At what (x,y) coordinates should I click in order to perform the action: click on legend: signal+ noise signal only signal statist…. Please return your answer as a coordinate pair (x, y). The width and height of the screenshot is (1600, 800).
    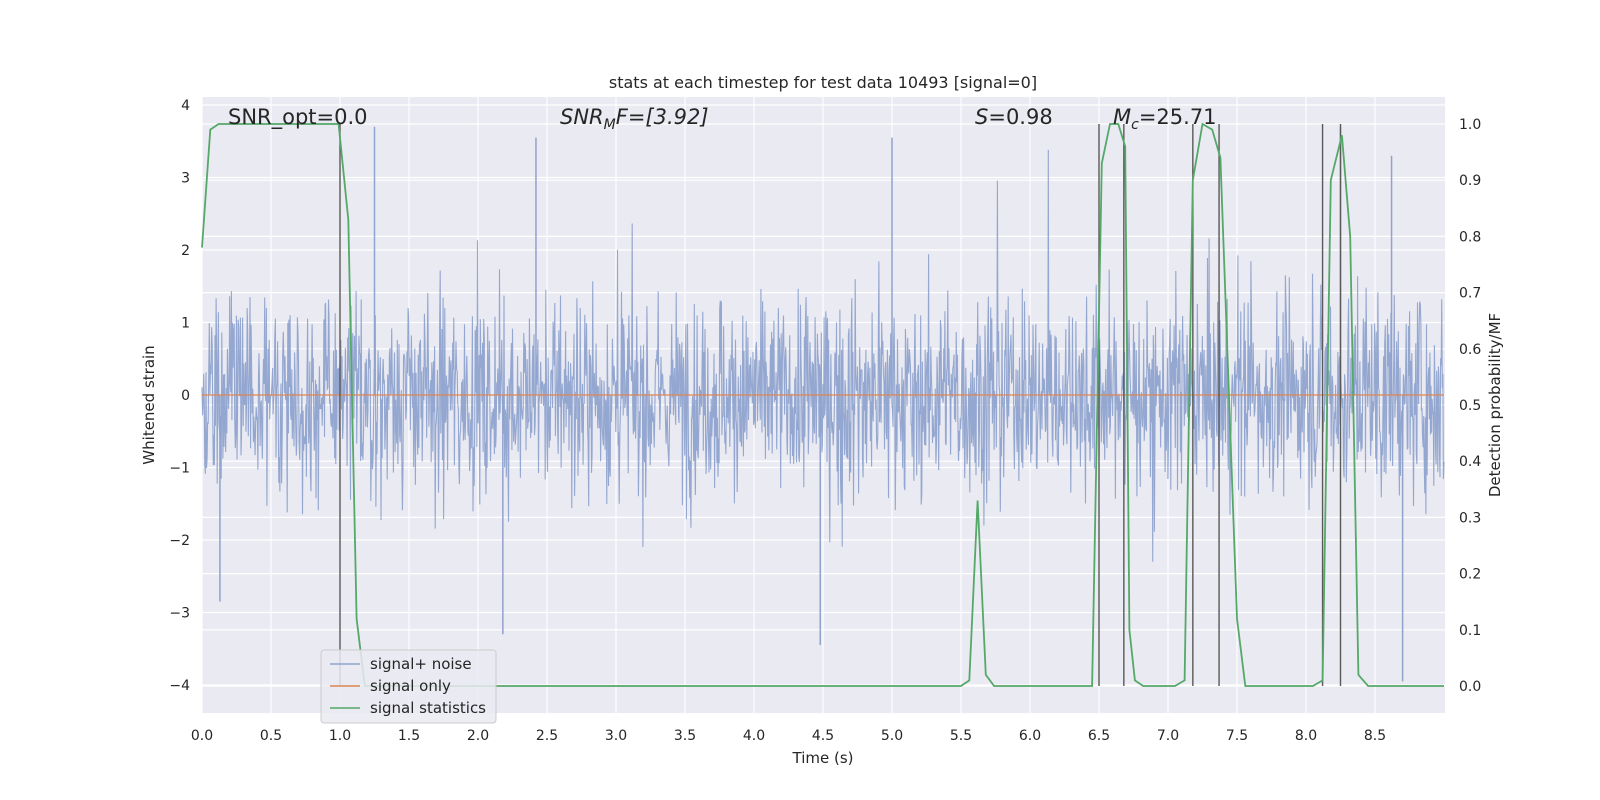
    Looking at the image, I should click on (408, 686).